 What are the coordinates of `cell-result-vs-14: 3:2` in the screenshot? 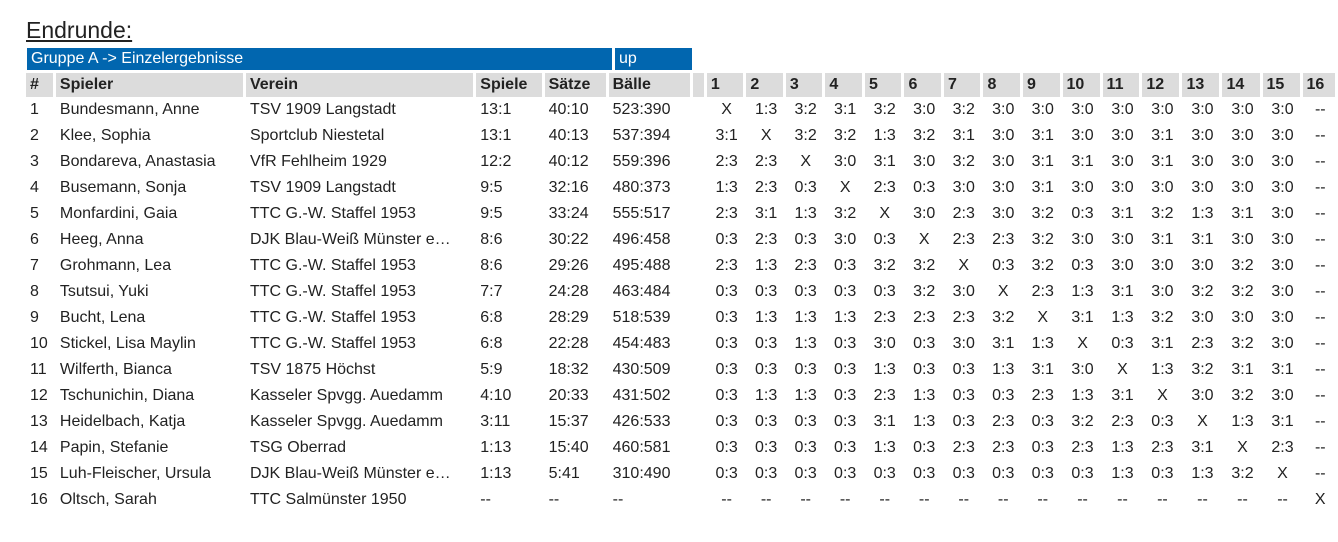 It's located at (1242, 265).